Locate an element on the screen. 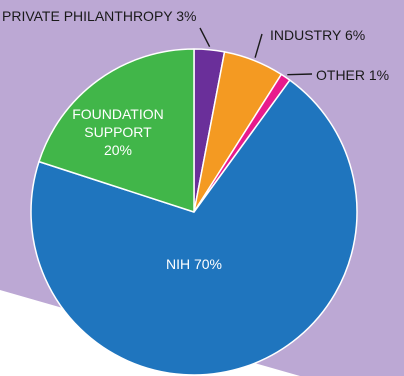 The height and width of the screenshot is (376, 404). slice-label-foundation-line2: SUPPORT is located at coordinates (118, 132).